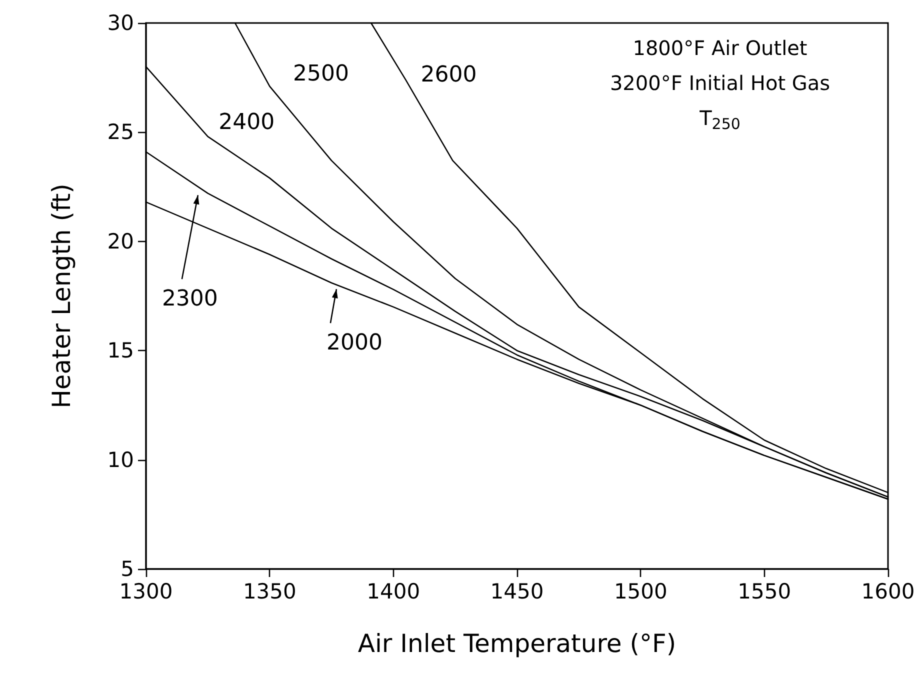  What do you see at coordinates (61, 296) in the screenshot?
I see `y-axis-title: Heater Length (ft)` at bounding box center [61, 296].